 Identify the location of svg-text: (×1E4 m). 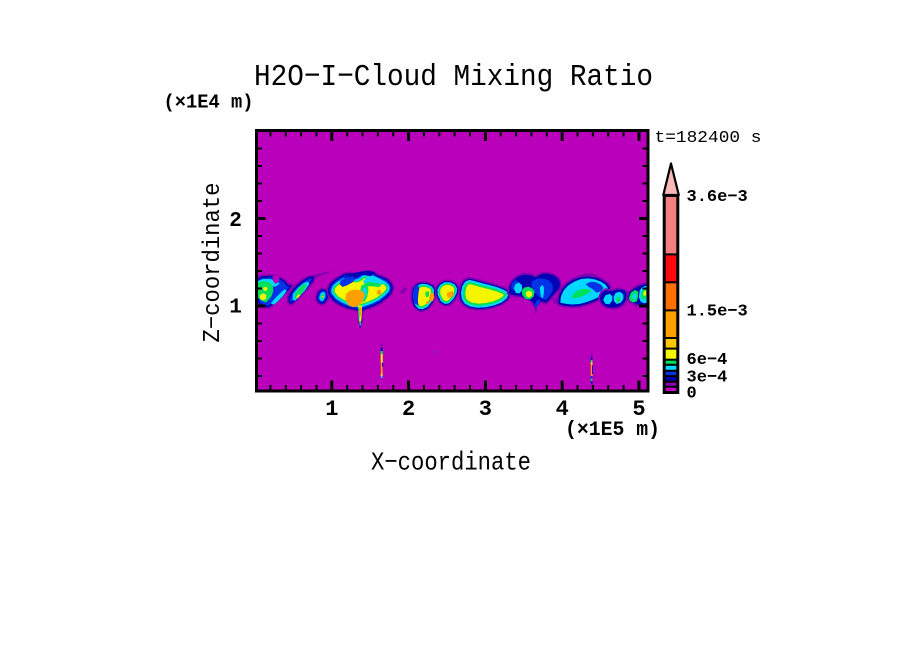
(209, 103).